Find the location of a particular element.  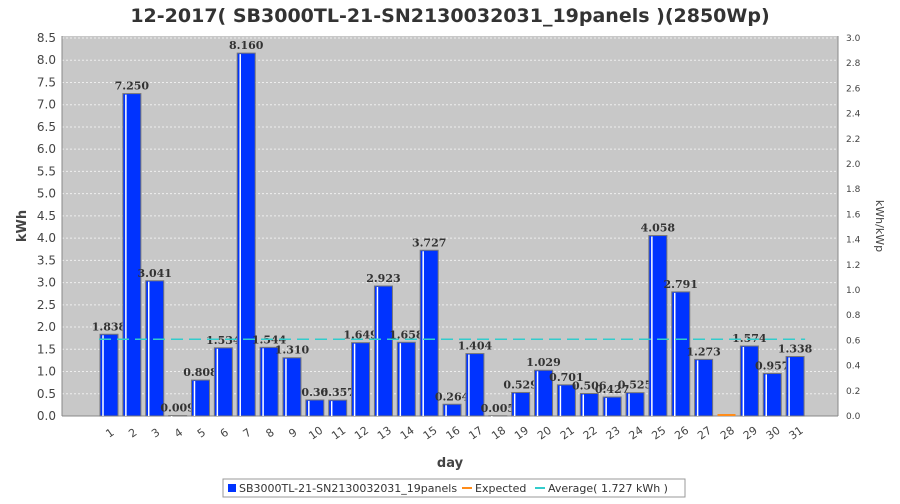

x-tick-label: 6 is located at coordinates (224, 433).